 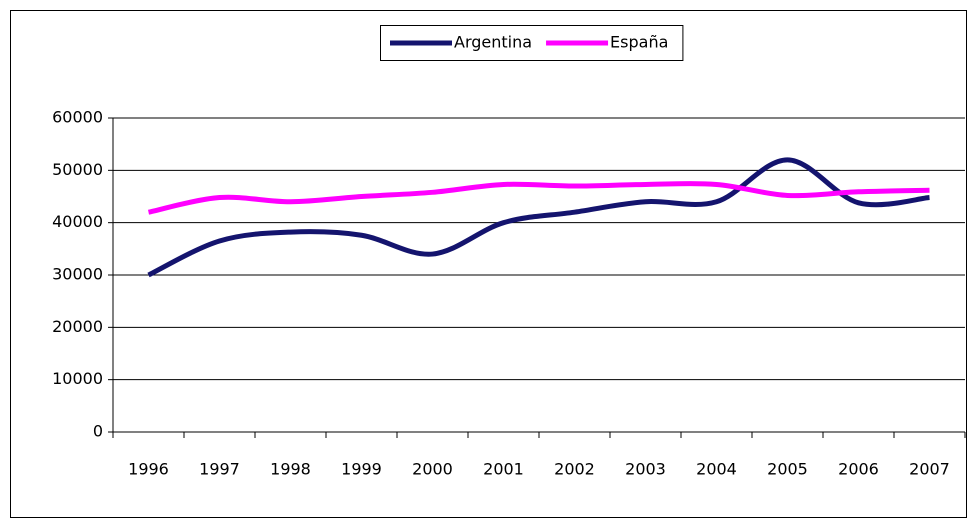 What do you see at coordinates (361, 469) in the screenshot?
I see `x-tick-label: 1999` at bounding box center [361, 469].